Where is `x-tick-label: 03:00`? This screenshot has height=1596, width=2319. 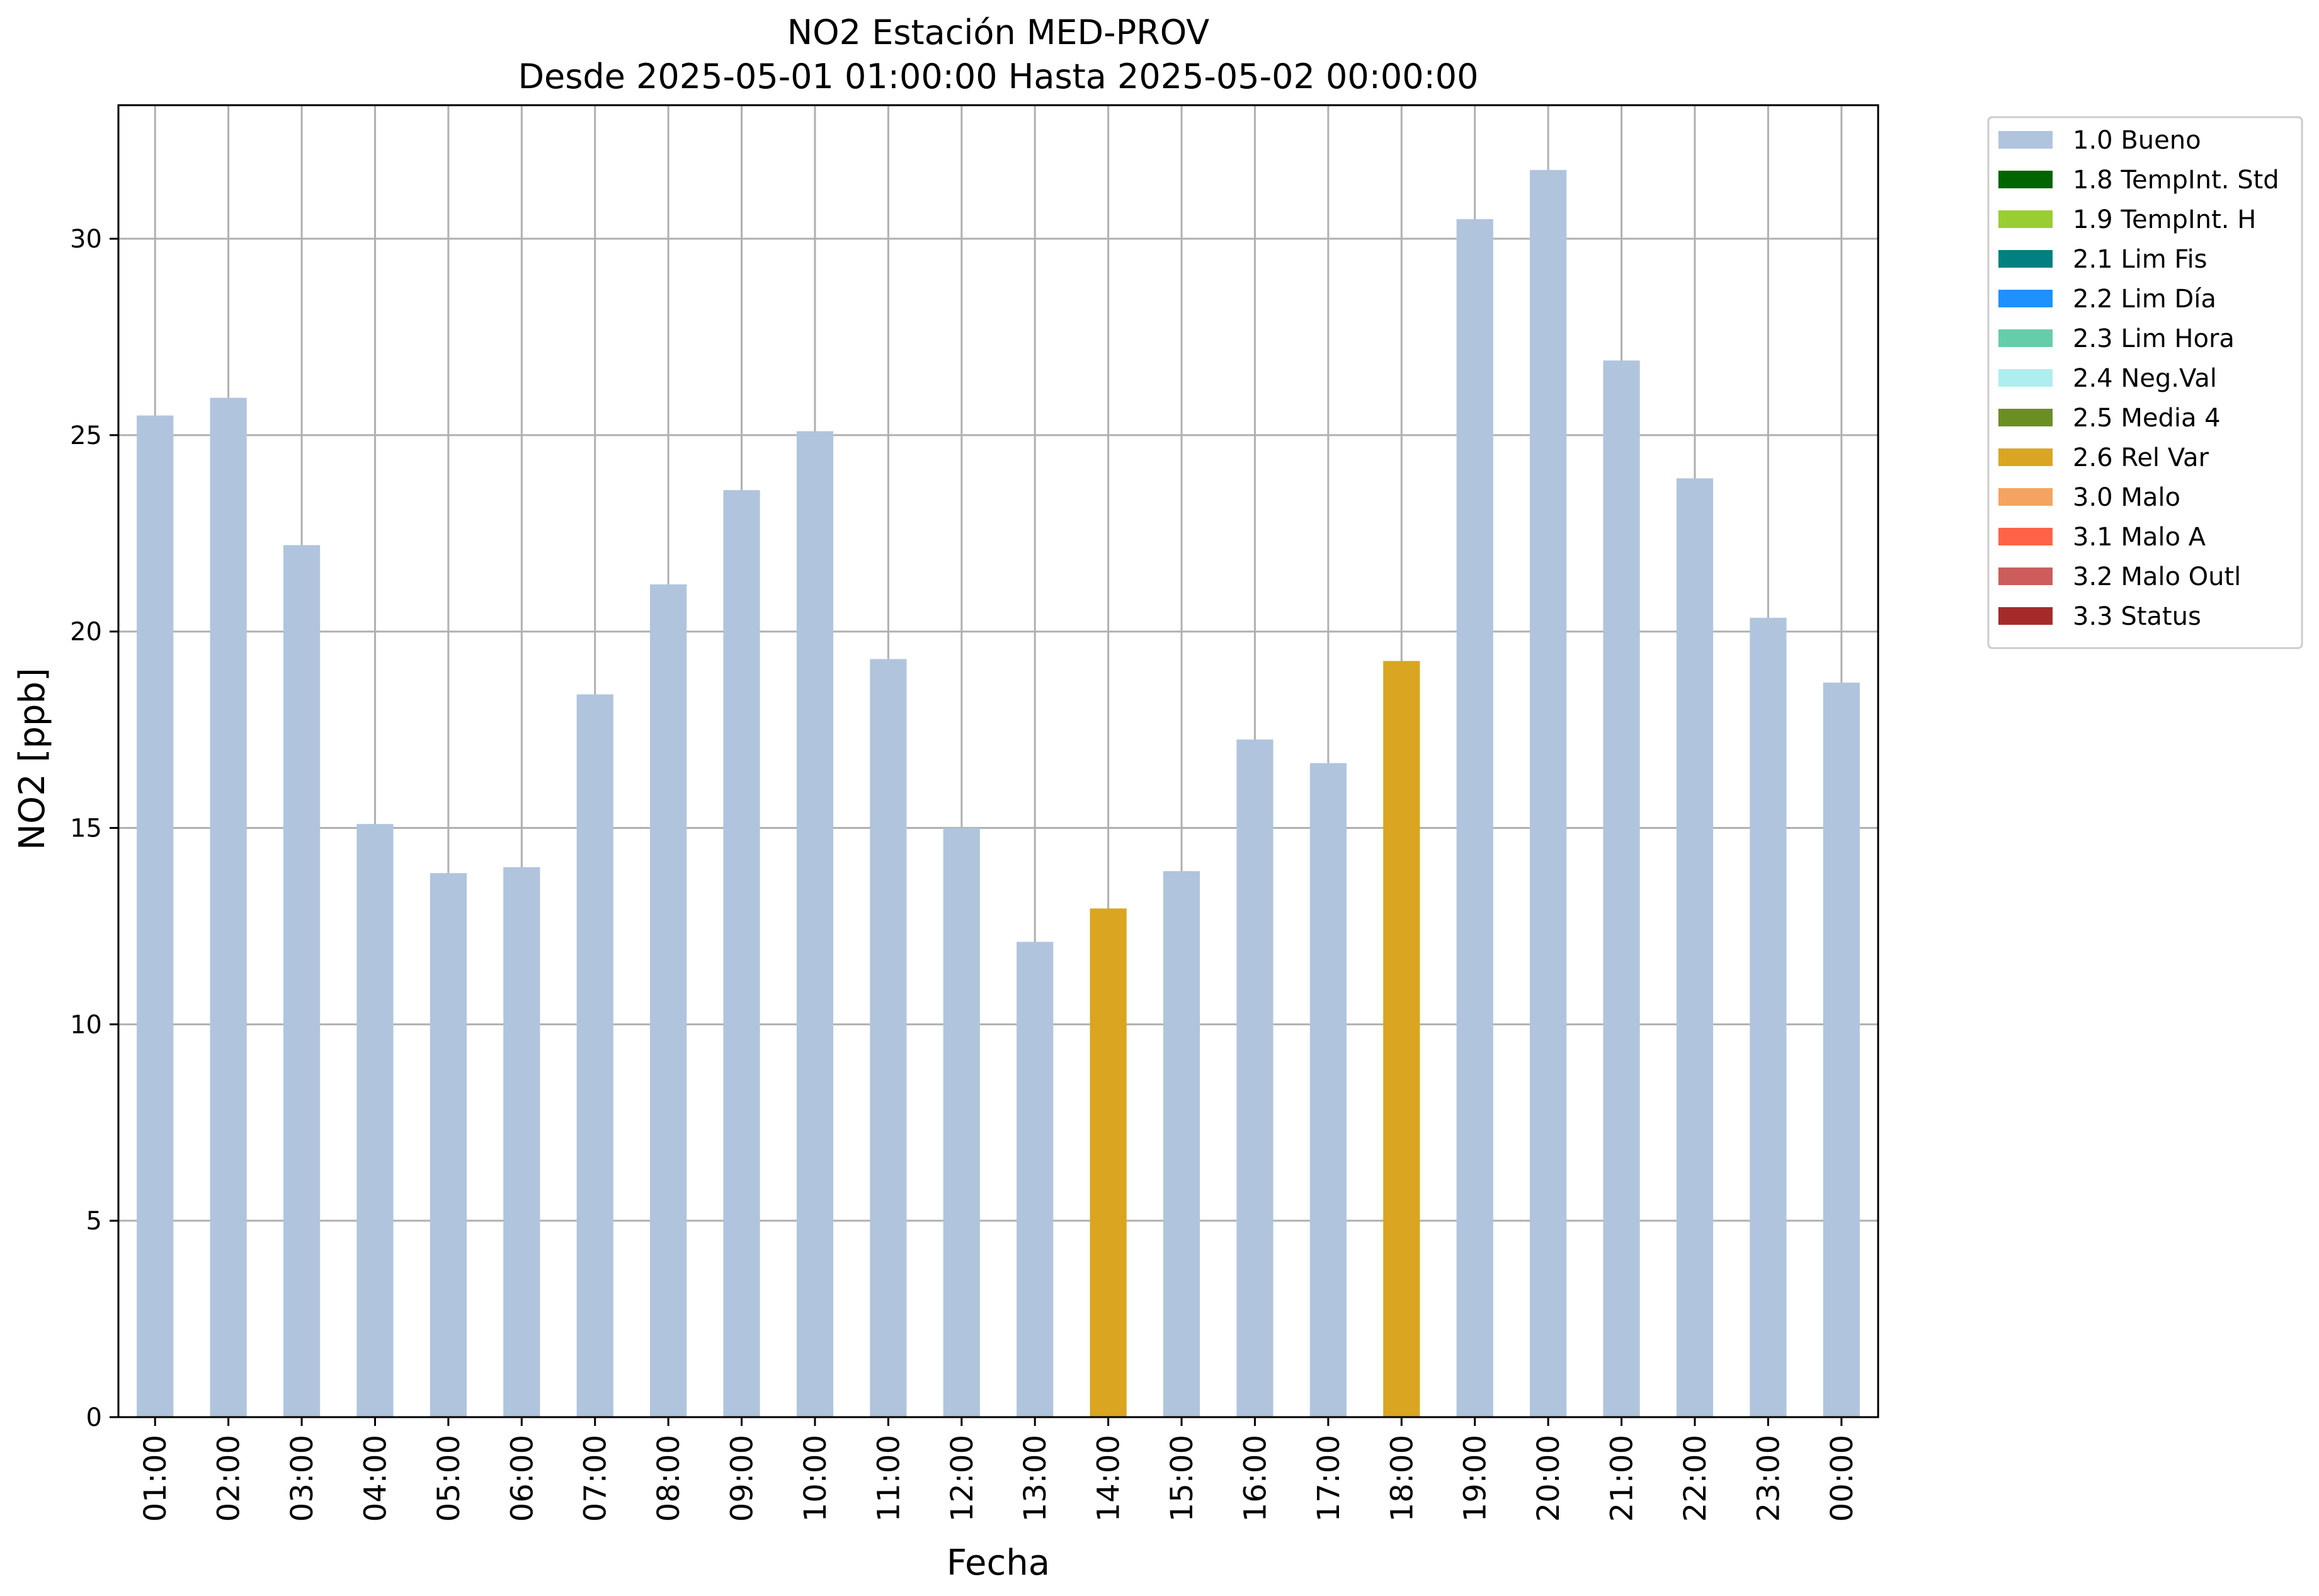
x-tick-label: 03:00 is located at coordinates (302, 1478).